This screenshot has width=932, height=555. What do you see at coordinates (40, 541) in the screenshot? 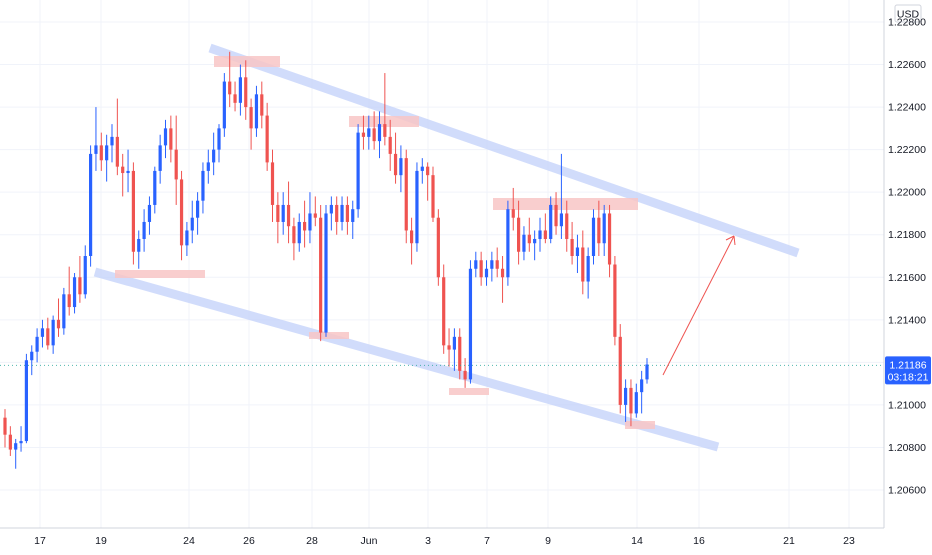
I see `x-tick-label: 17` at bounding box center [40, 541].